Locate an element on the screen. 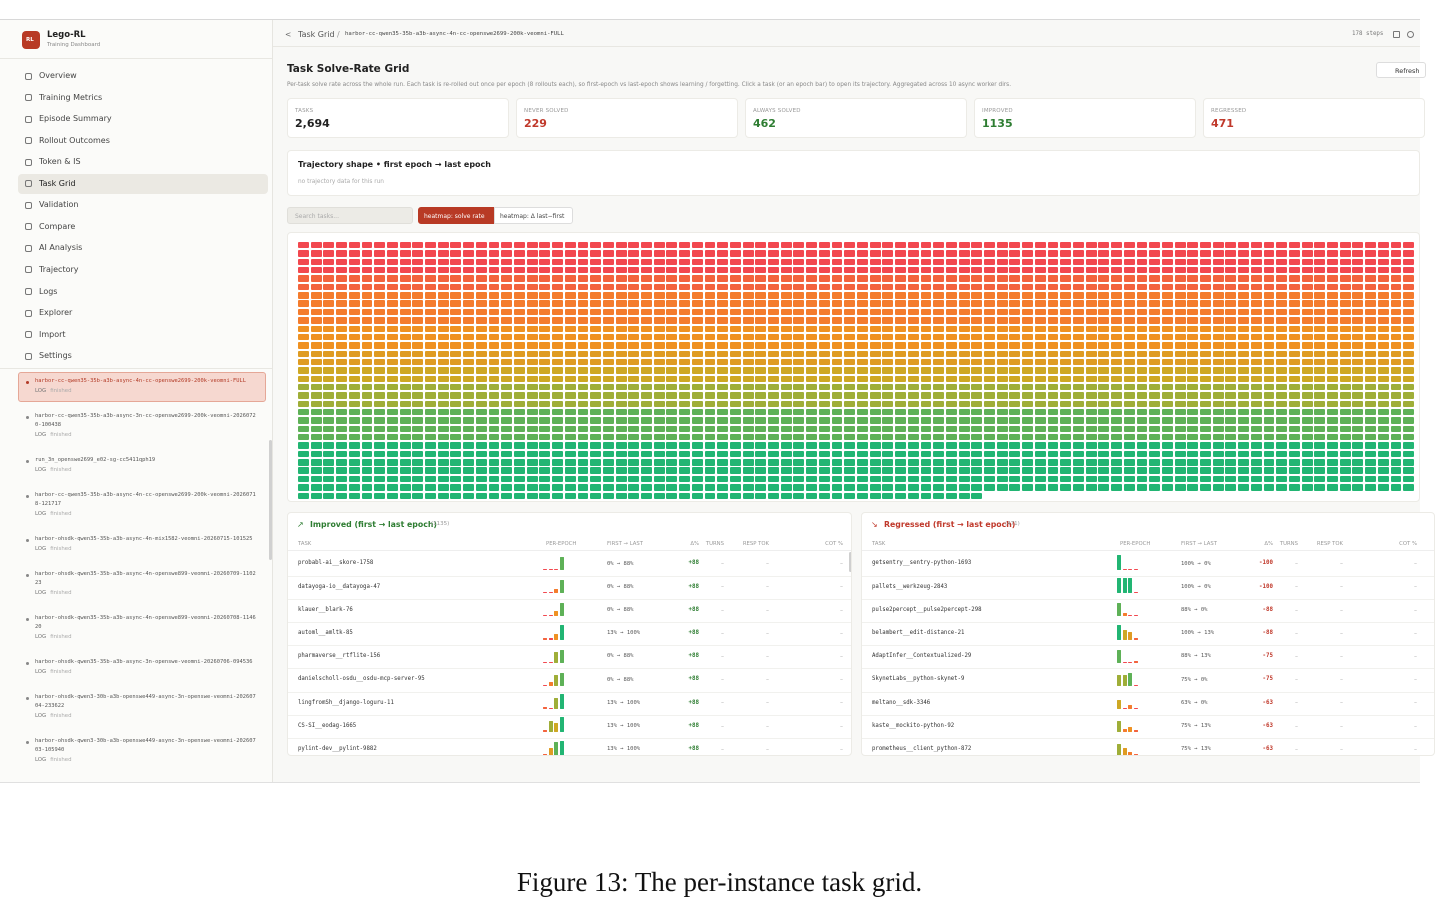 The width and height of the screenshot is (1439, 917). nav-item: Explorer is located at coordinates (56, 313).